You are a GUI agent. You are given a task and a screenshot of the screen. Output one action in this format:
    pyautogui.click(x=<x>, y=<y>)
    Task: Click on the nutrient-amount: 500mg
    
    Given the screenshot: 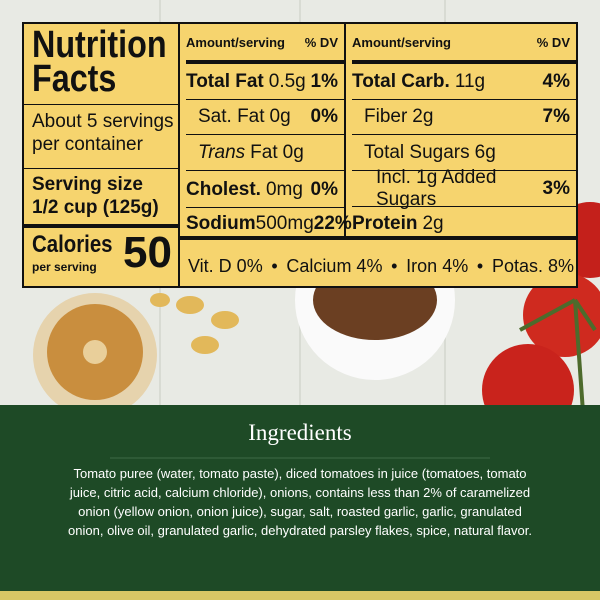 What is the action you would take?
    pyautogui.click(x=284, y=223)
    